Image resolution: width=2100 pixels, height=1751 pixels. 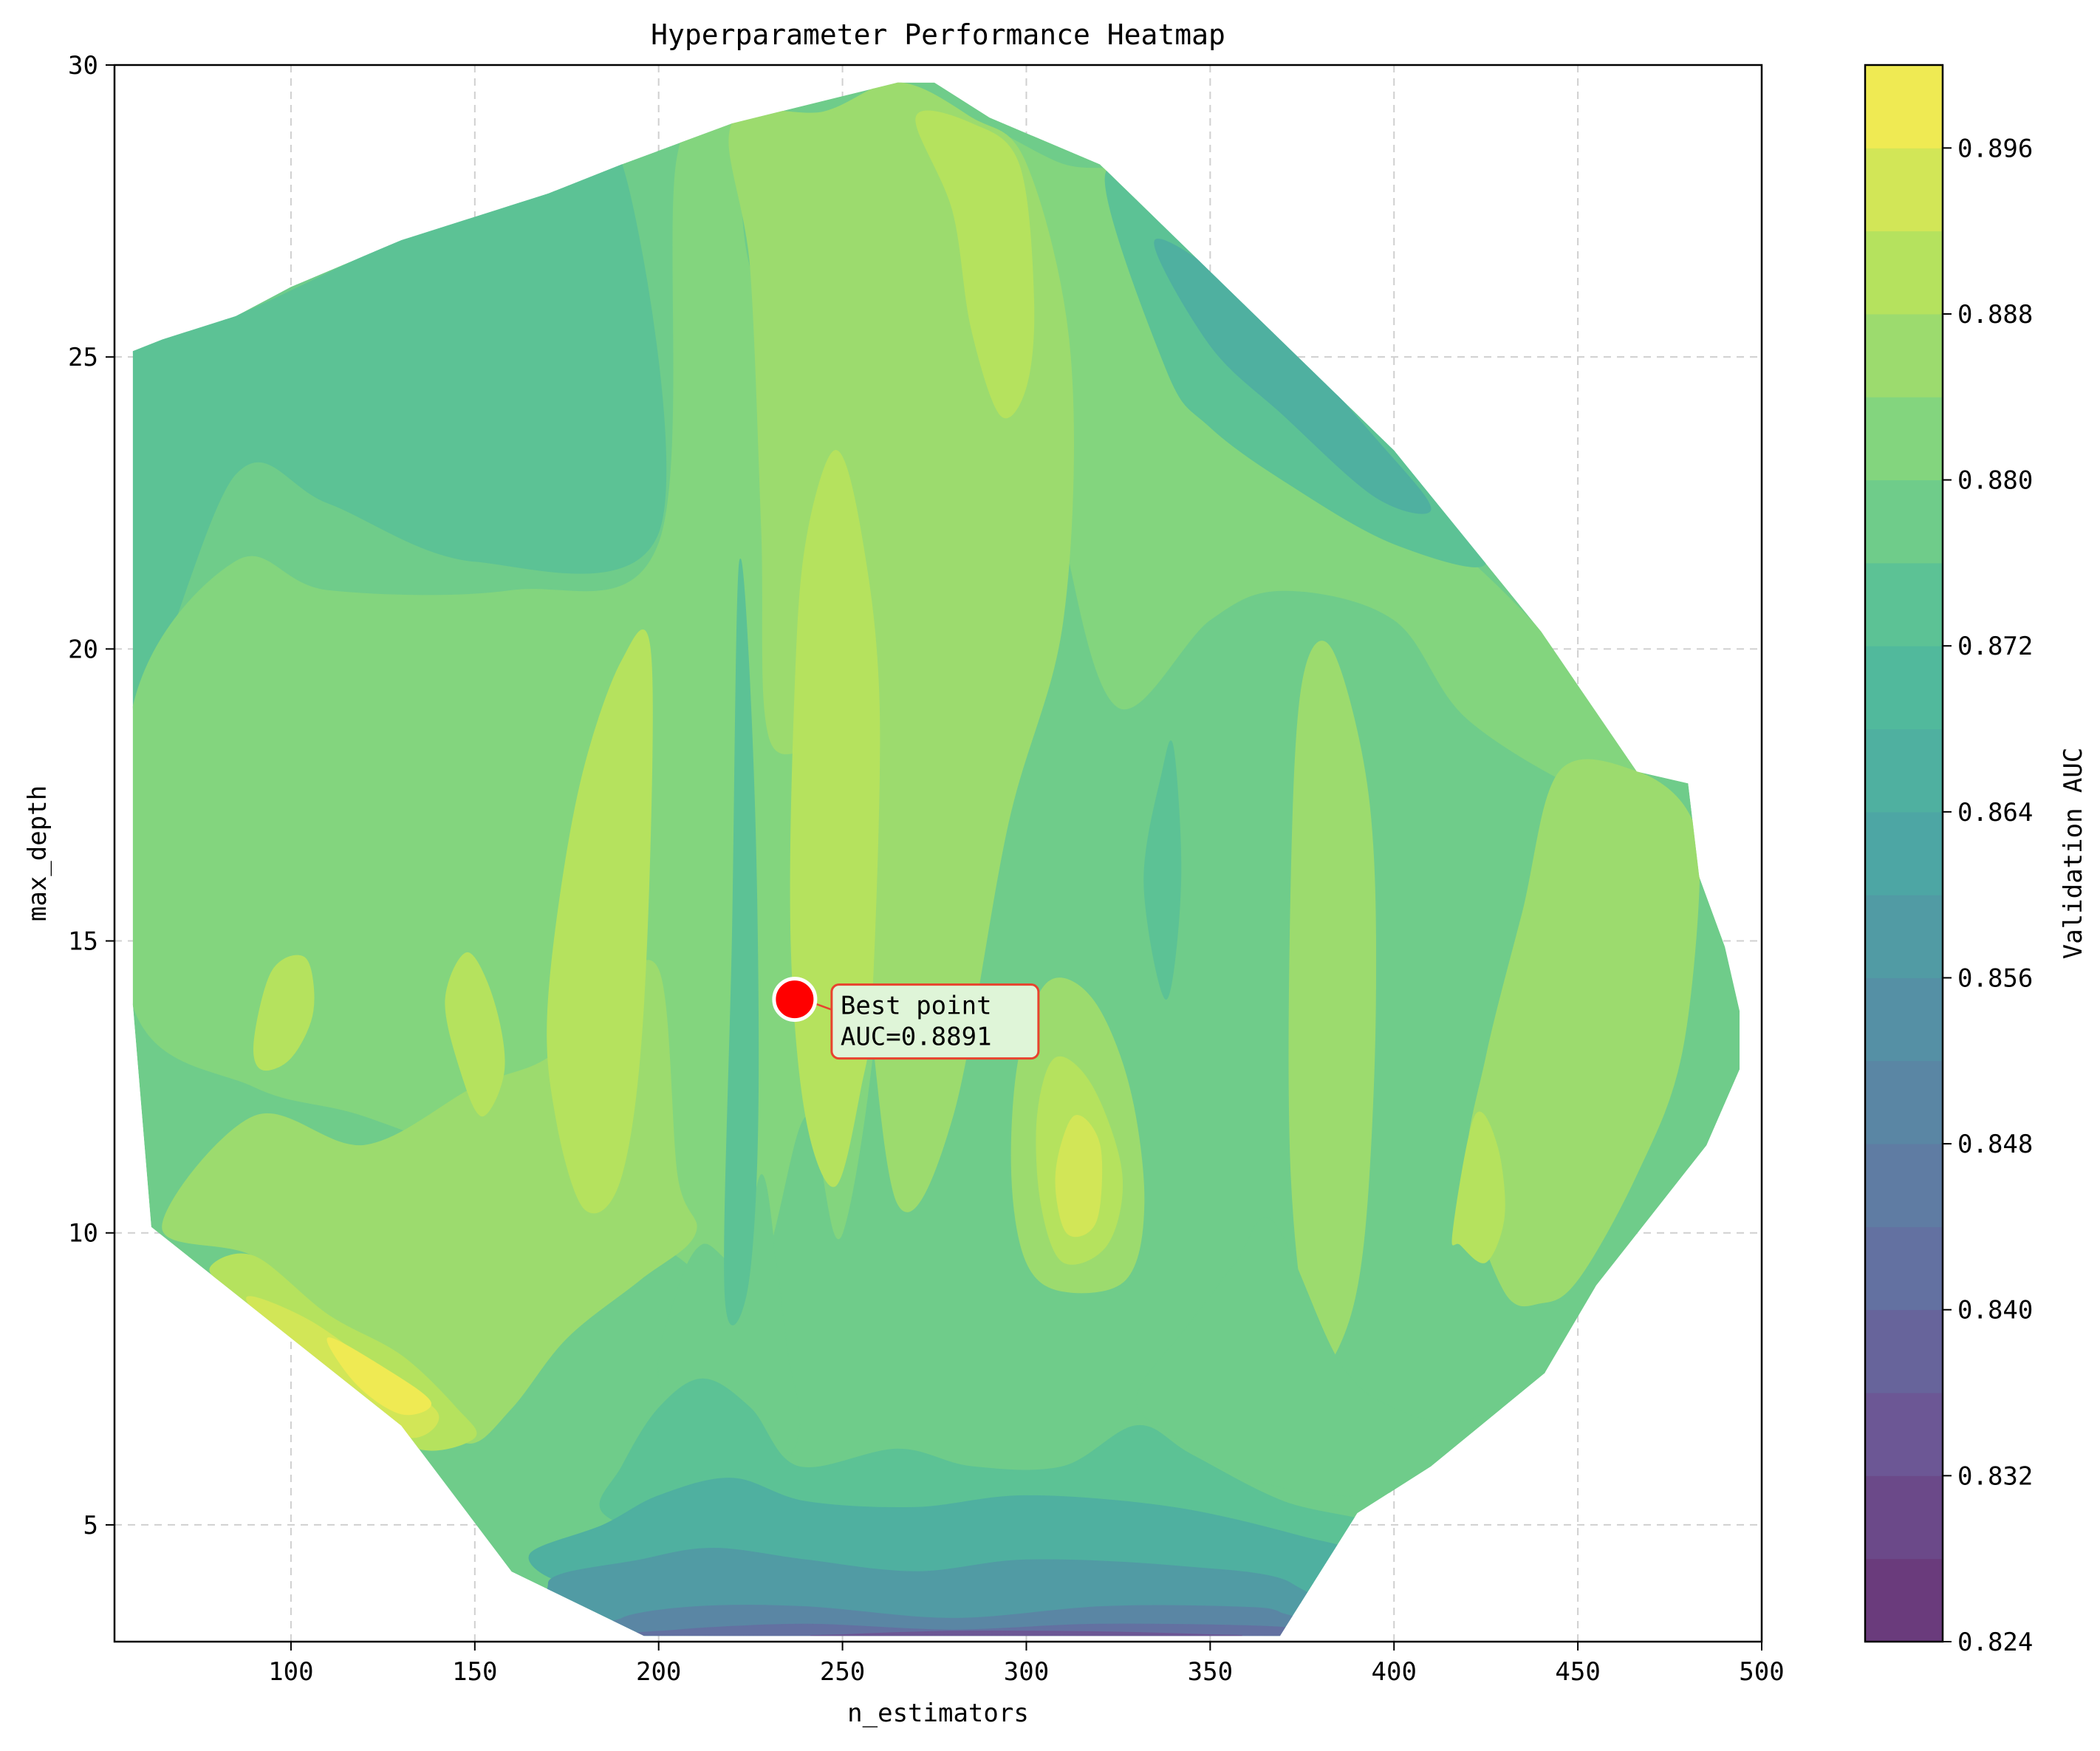 I want to click on colorbar-tick-label: 0.888, so click(x=1995, y=315).